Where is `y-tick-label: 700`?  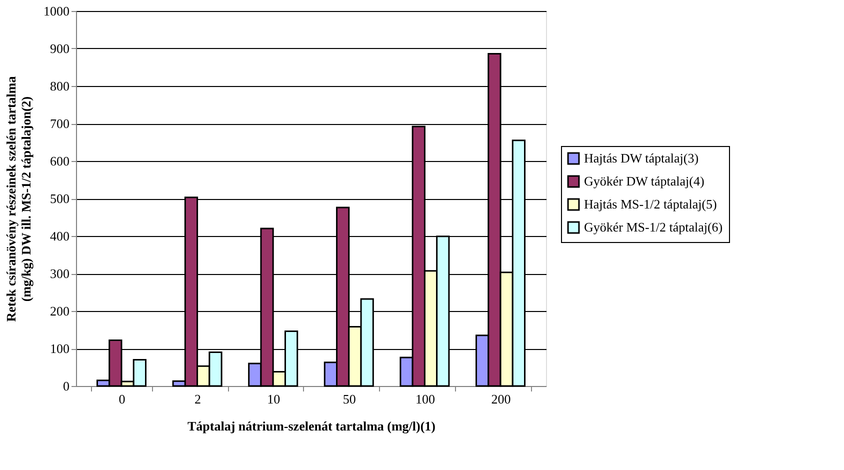 y-tick-label: 700 is located at coordinates (60, 123).